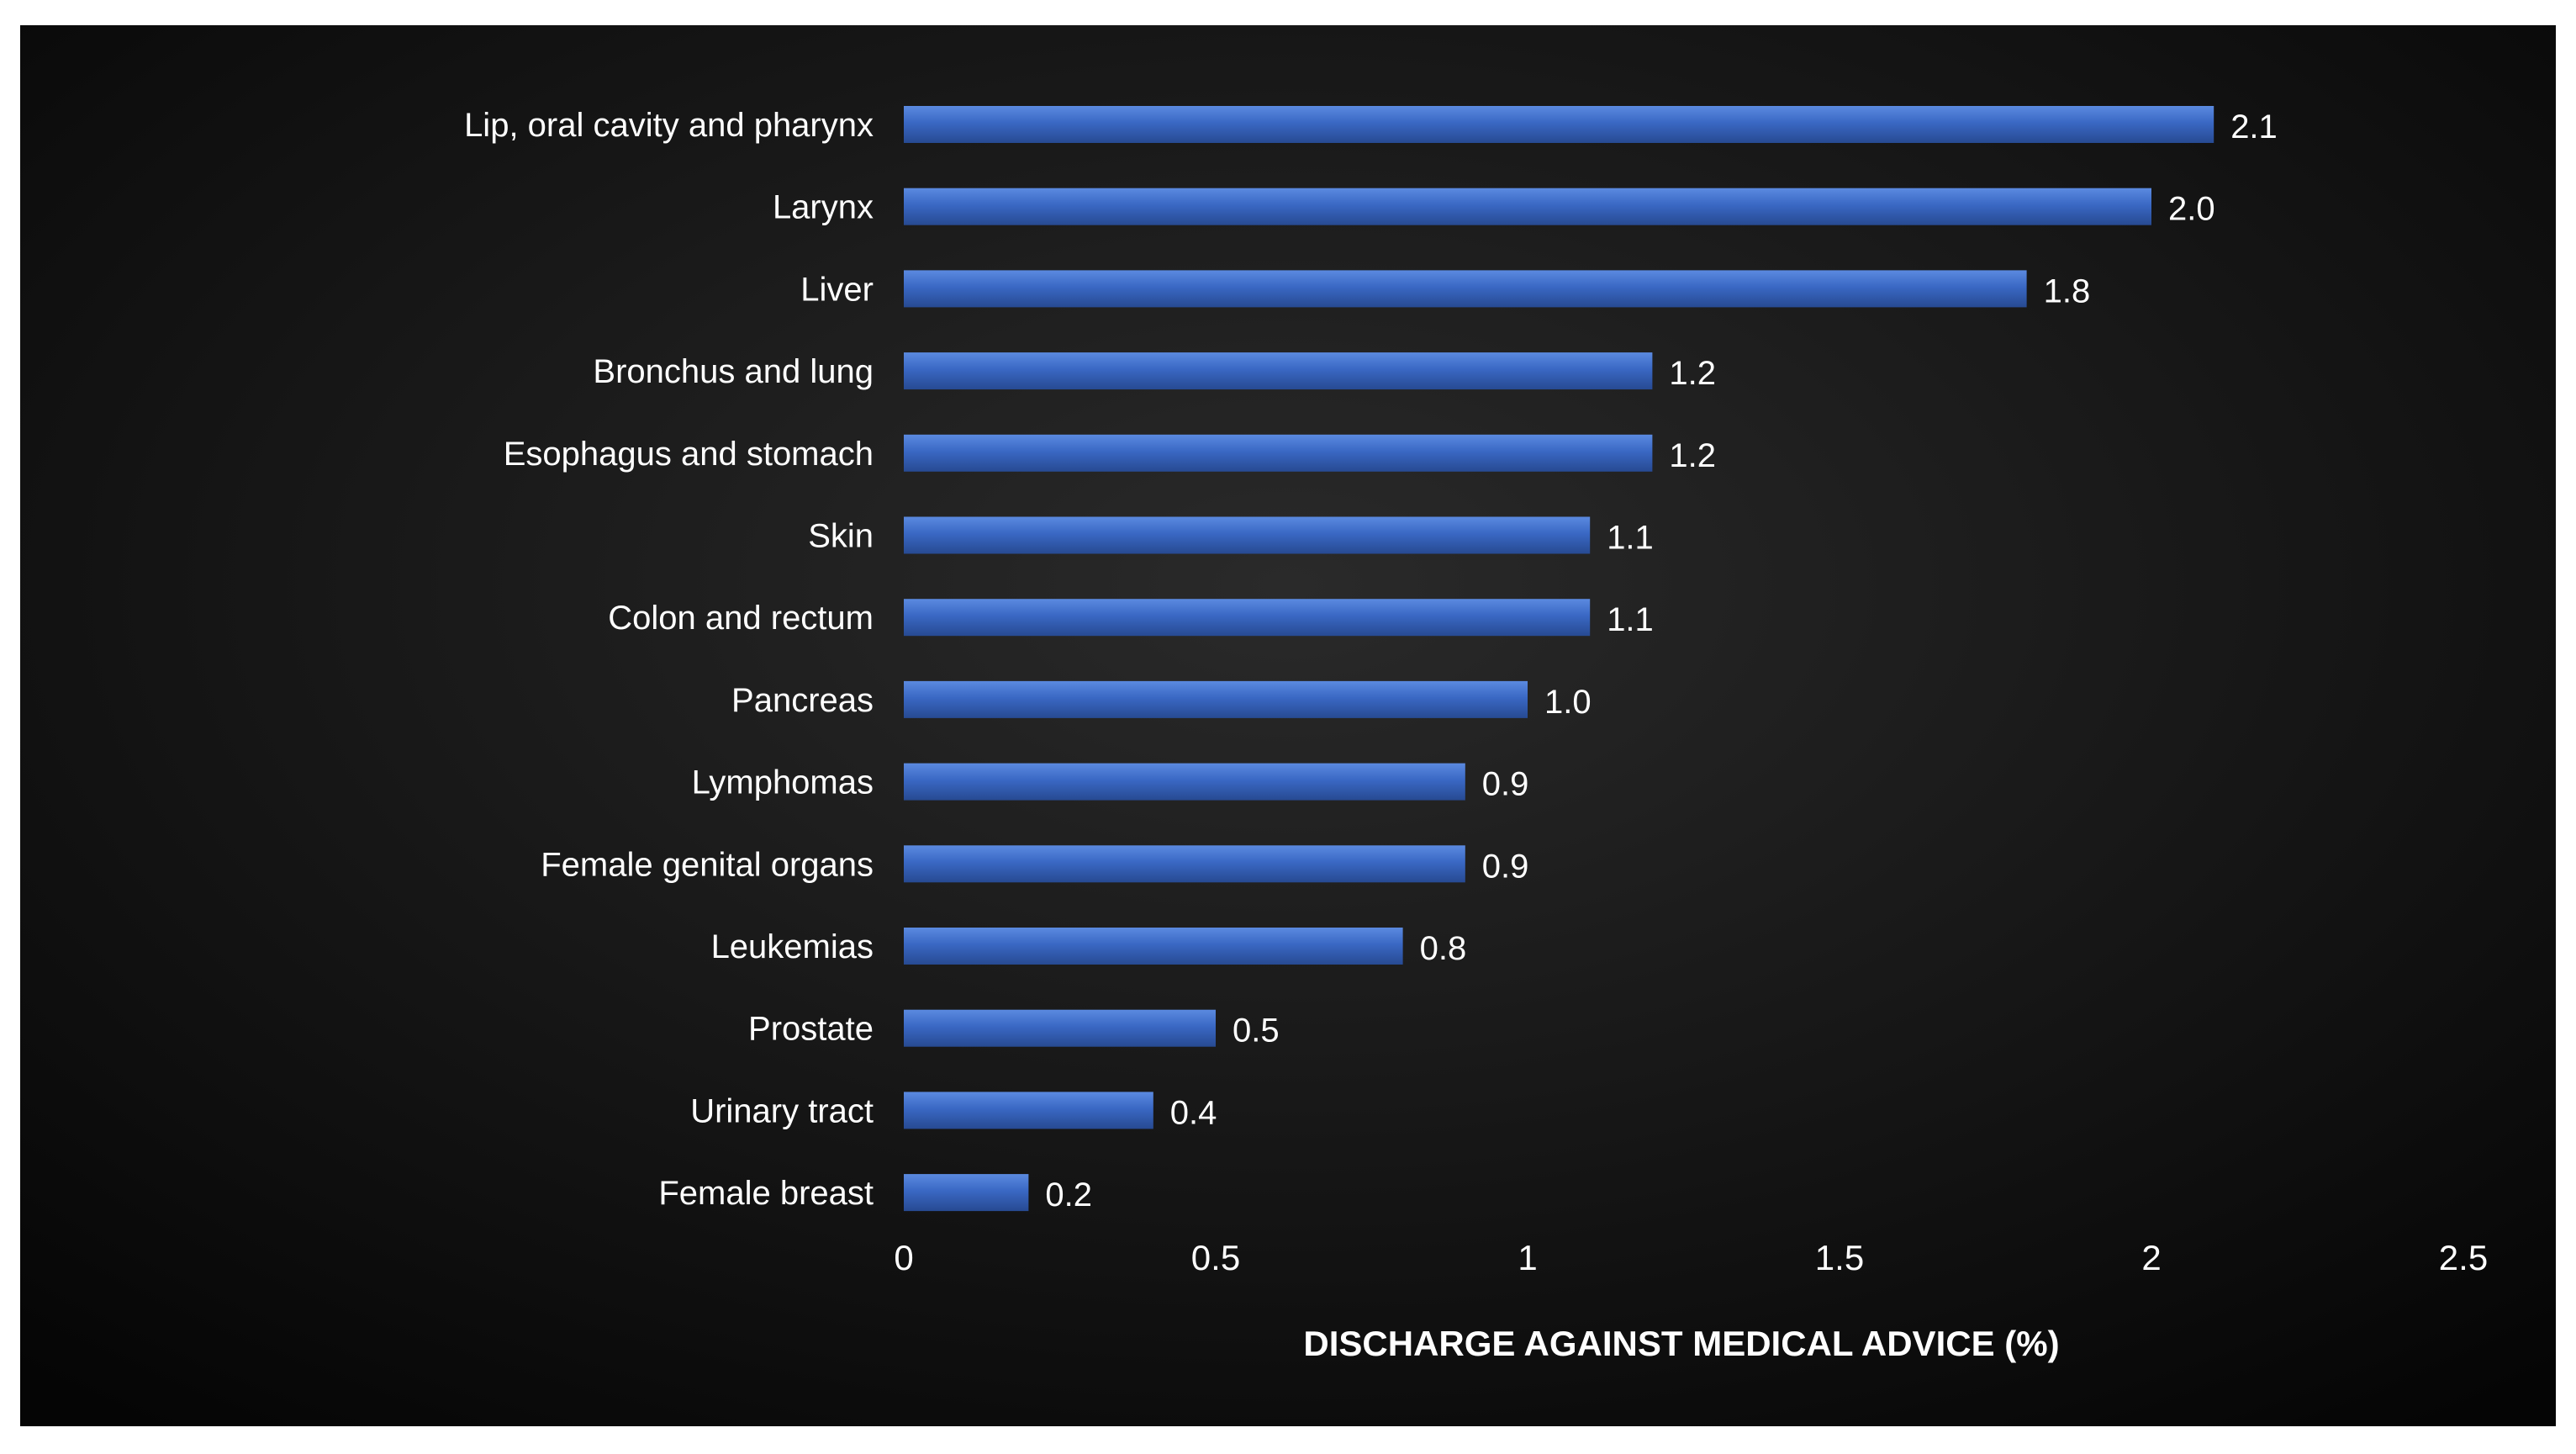 The image size is (2576, 1454). I want to click on category-label: Female breast, so click(766, 1193).